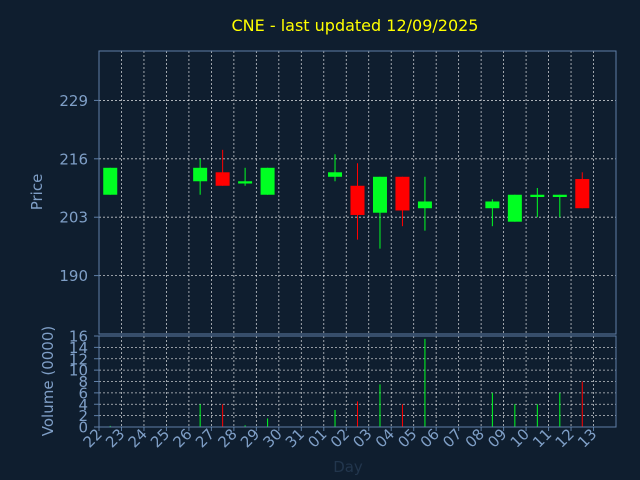  Describe the element at coordinates (348, 467) in the screenshot. I see `x-axis-label: Day` at that location.